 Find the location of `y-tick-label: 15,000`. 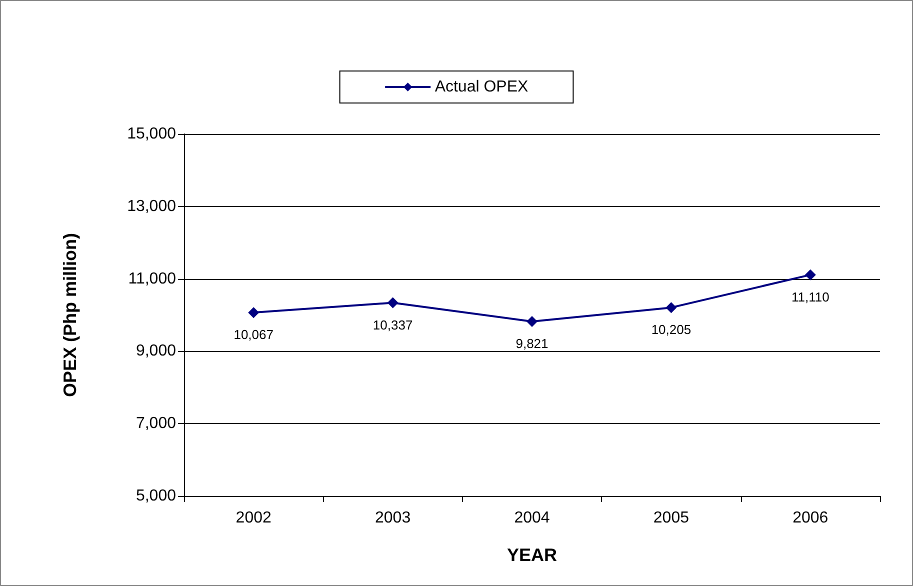

y-tick-label: 15,000 is located at coordinates (151, 134).